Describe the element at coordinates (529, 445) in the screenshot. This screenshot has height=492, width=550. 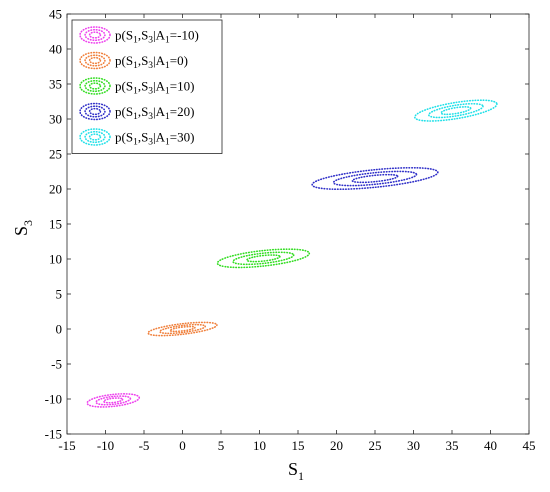
I see `x-tick-label: 45` at that location.